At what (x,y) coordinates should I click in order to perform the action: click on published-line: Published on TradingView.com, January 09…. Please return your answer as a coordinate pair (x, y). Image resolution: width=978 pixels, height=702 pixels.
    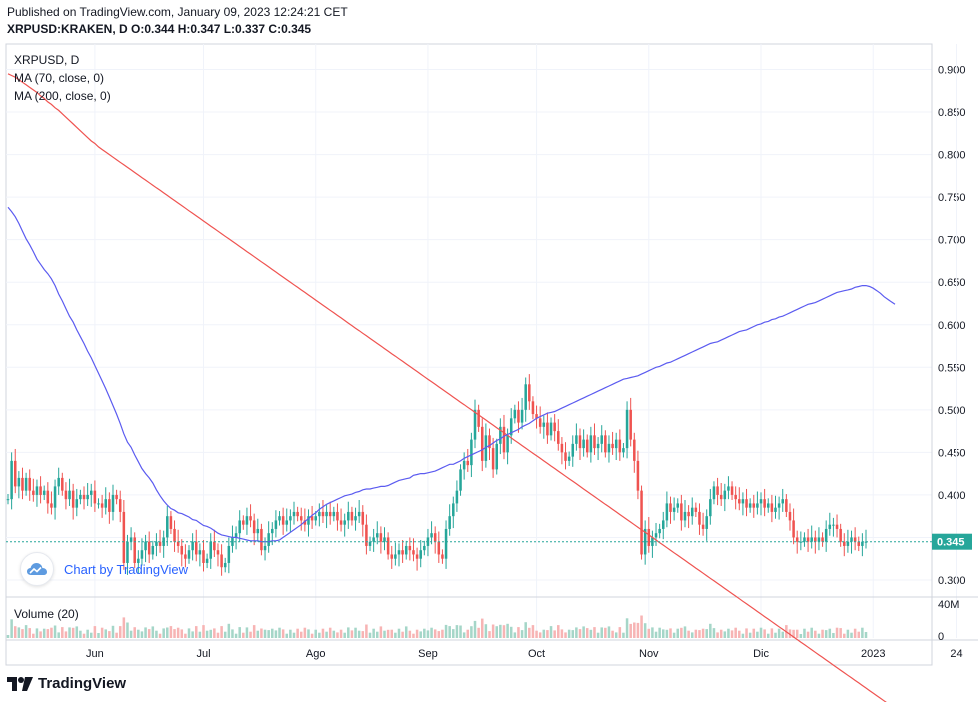
    Looking at the image, I should click on (177, 12).